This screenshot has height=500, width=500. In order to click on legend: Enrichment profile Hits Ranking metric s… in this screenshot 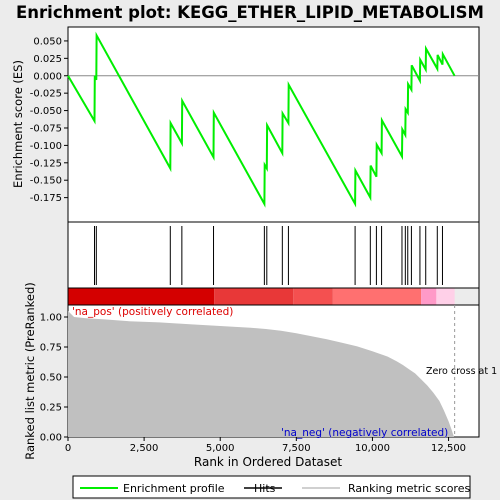, I will do `click(271, 487)`.